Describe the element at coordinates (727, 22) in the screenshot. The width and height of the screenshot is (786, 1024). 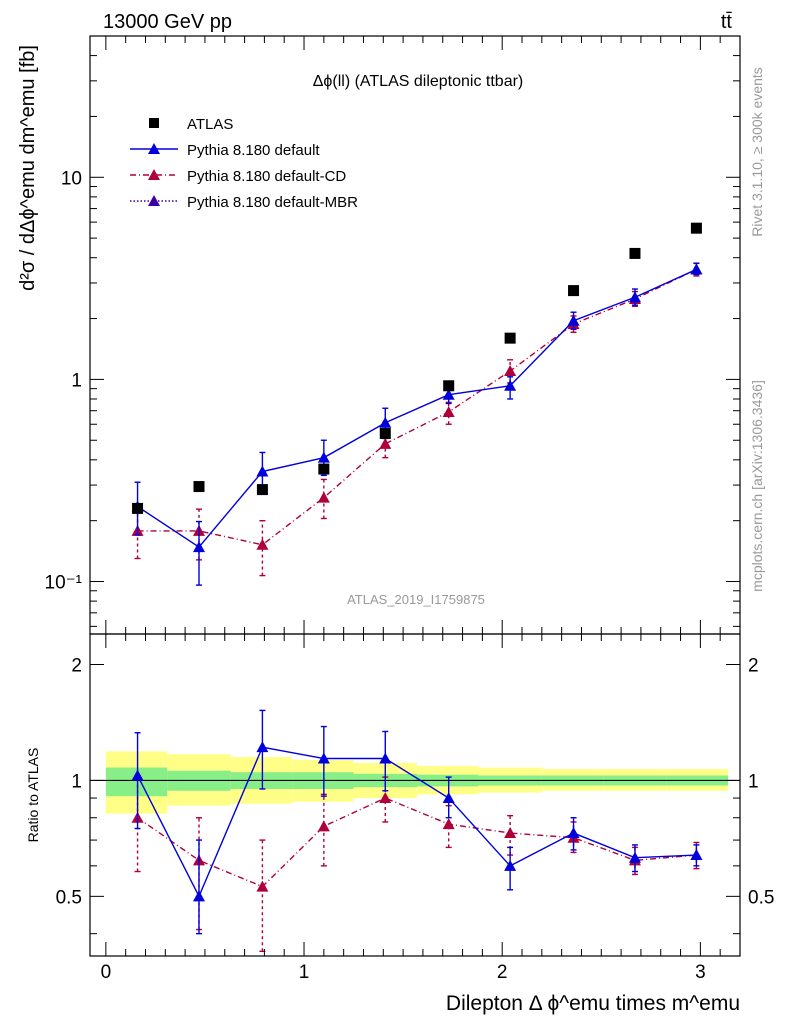
I see `header-right-label: tt̄` at that location.